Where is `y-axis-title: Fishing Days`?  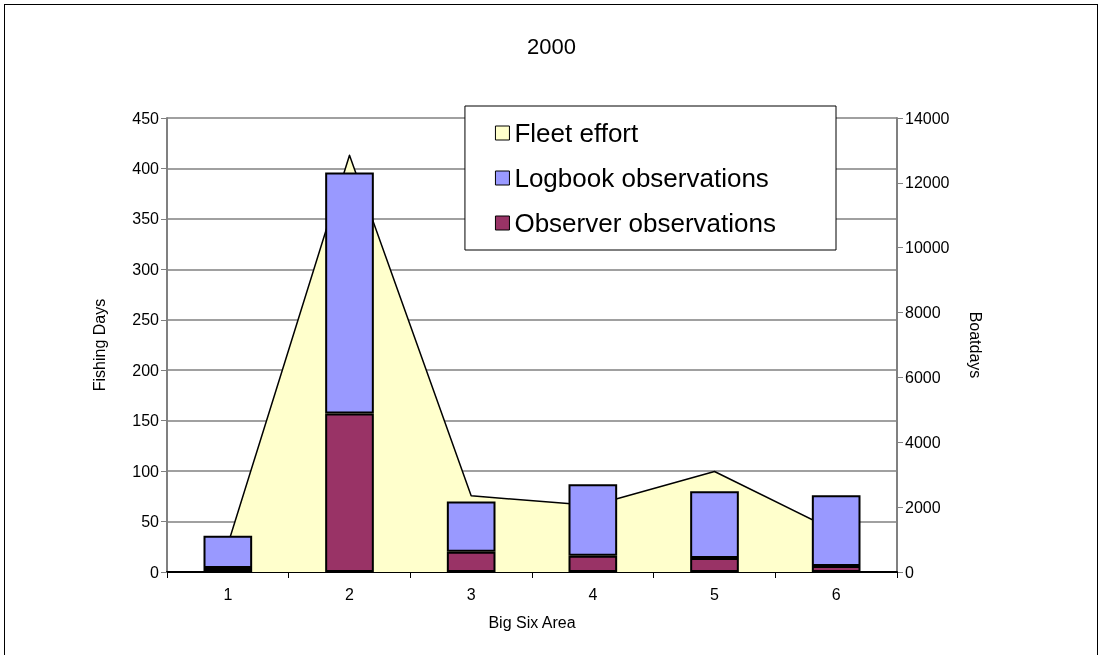 y-axis-title: Fishing Days is located at coordinates (99, 345).